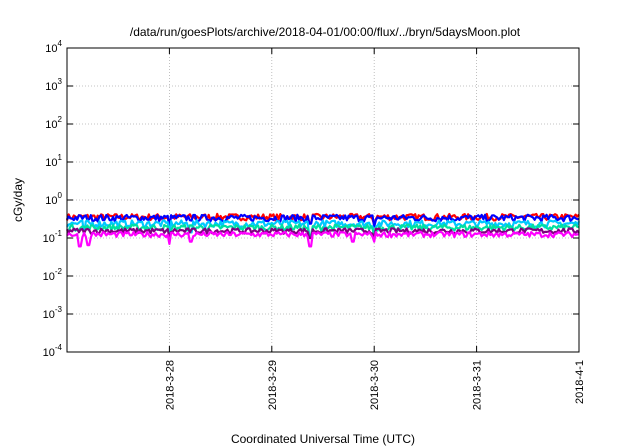  What do you see at coordinates (170, 385) in the screenshot?
I see `x-tick-label: 2018-3-28` at bounding box center [170, 385].